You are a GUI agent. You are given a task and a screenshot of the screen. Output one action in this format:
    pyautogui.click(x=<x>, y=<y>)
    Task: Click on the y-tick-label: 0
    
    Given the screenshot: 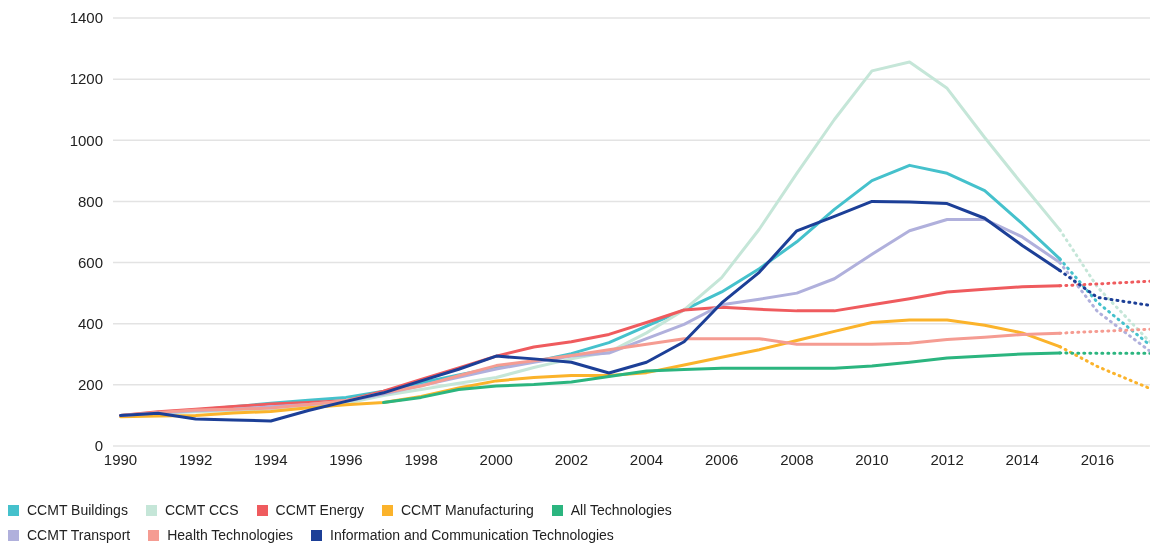 What is the action you would take?
    pyautogui.click(x=98, y=446)
    